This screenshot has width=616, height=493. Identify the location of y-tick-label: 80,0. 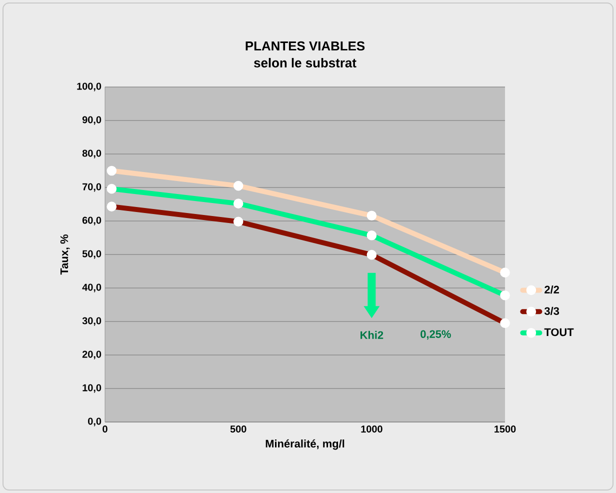
(92, 154).